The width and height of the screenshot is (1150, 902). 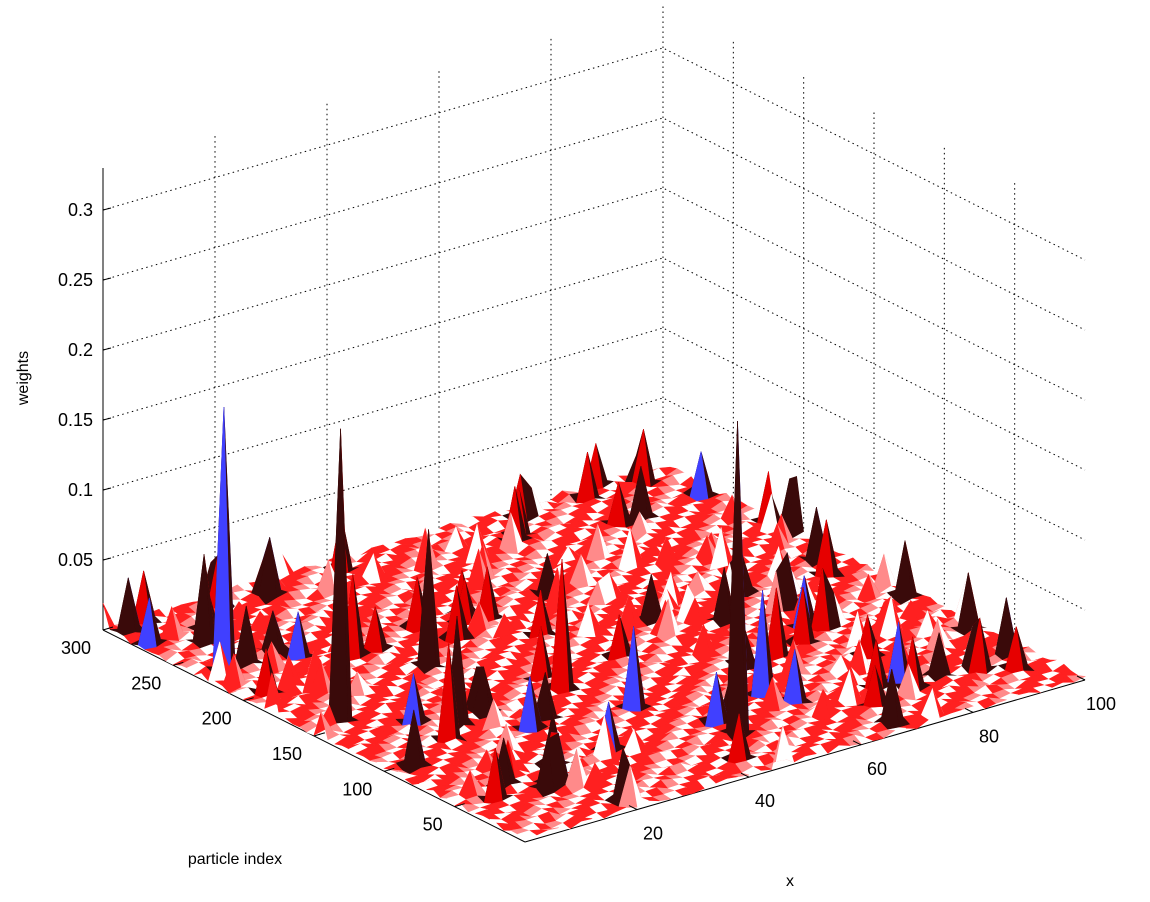 What do you see at coordinates (357, 789) in the screenshot?
I see `y-tick-label: 100` at bounding box center [357, 789].